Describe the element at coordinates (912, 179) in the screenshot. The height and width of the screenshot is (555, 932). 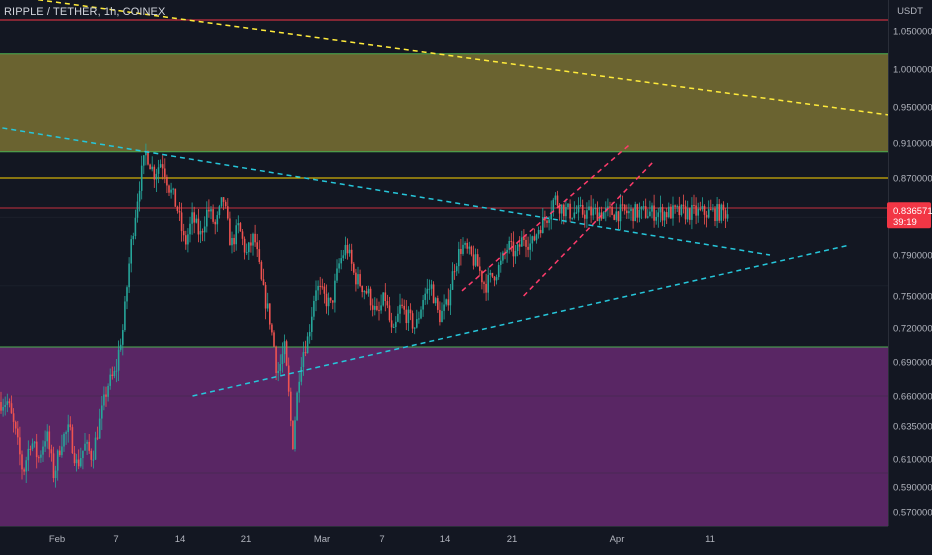
I see `price-tick-label: 0.870000` at that location.